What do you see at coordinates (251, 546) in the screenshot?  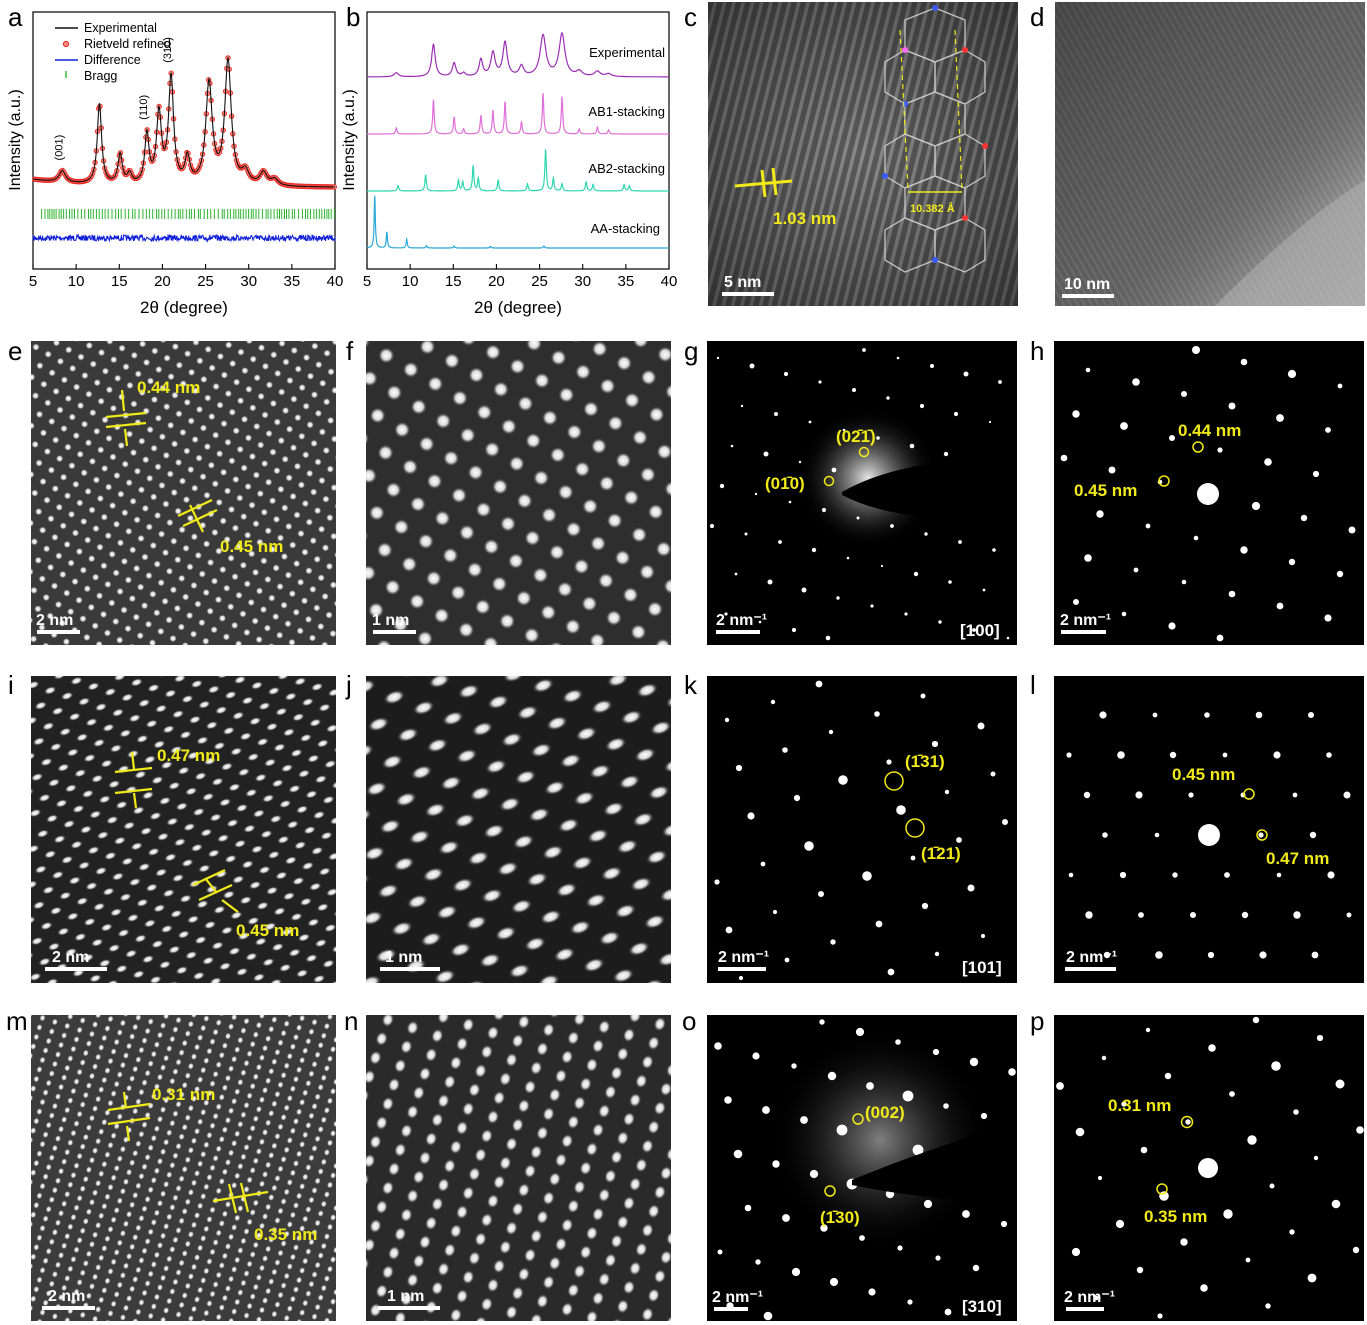 I see `spacing-label-e-2: 0.45 nm` at bounding box center [251, 546].